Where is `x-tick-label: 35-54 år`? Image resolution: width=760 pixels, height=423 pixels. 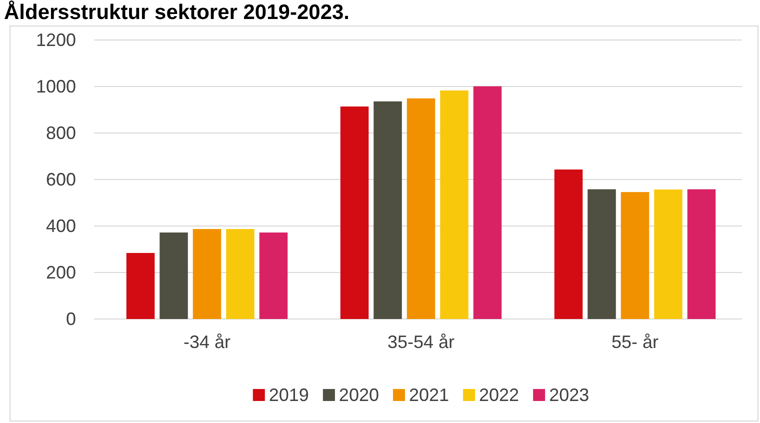 x-tick-label: 35-54 år is located at coordinates (421, 342).